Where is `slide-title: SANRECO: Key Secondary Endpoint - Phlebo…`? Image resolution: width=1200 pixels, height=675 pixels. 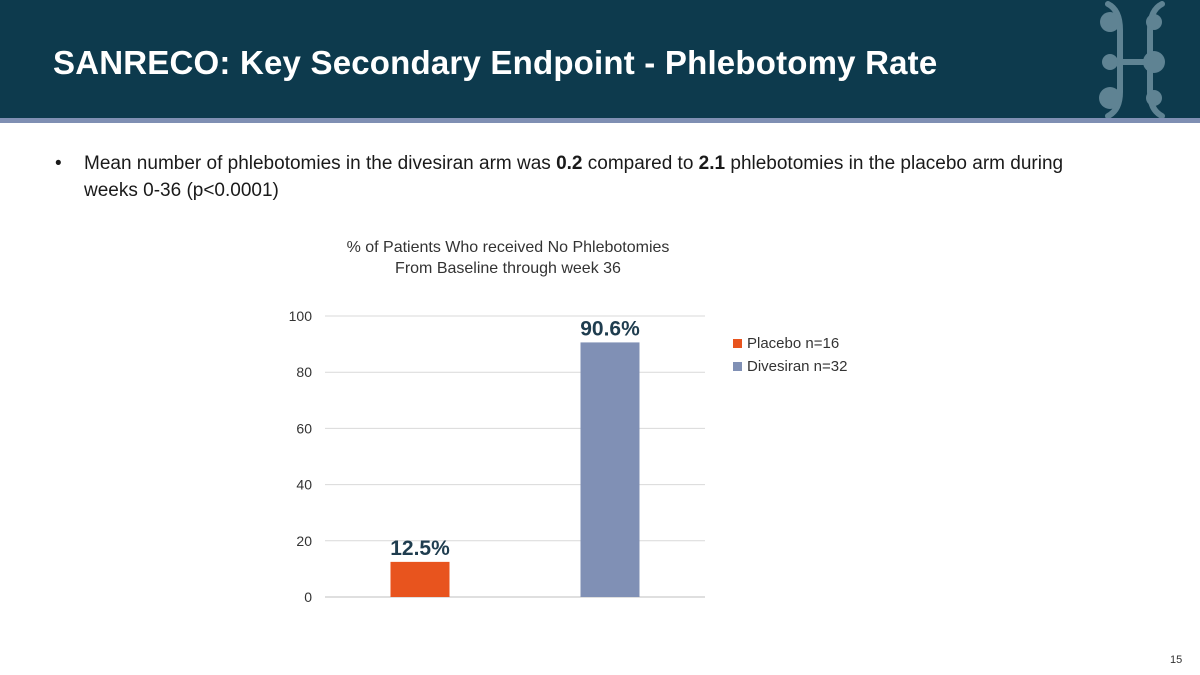
slide-title: SANRECO: Key Secondary Endpoint - Phlebo… is located at coordinates (495, 62).